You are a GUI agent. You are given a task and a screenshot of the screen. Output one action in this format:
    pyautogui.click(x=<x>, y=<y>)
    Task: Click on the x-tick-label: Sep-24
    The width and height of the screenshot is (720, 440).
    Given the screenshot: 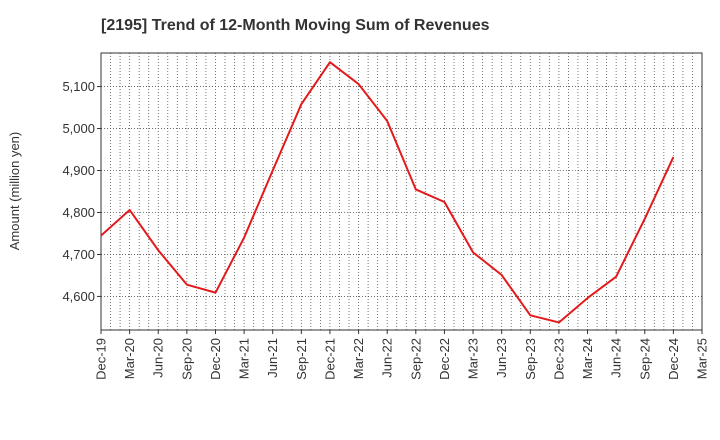 What is the action you would take?
    pyautogui.click(x=644, y=359)
    